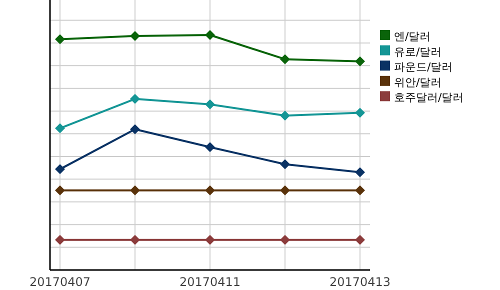 This screenshot has width=500, height=290. I want to click on x-tick-label: 20170413, so click(360, 282).